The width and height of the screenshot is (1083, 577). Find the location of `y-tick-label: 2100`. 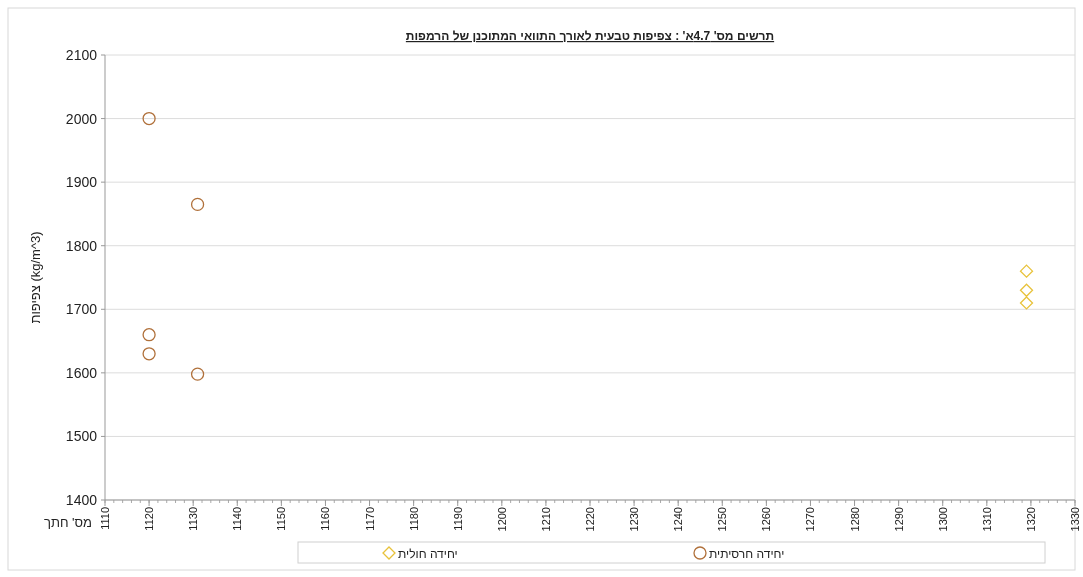

y-tick-label: 2100 is located at coordinates (81, 55).